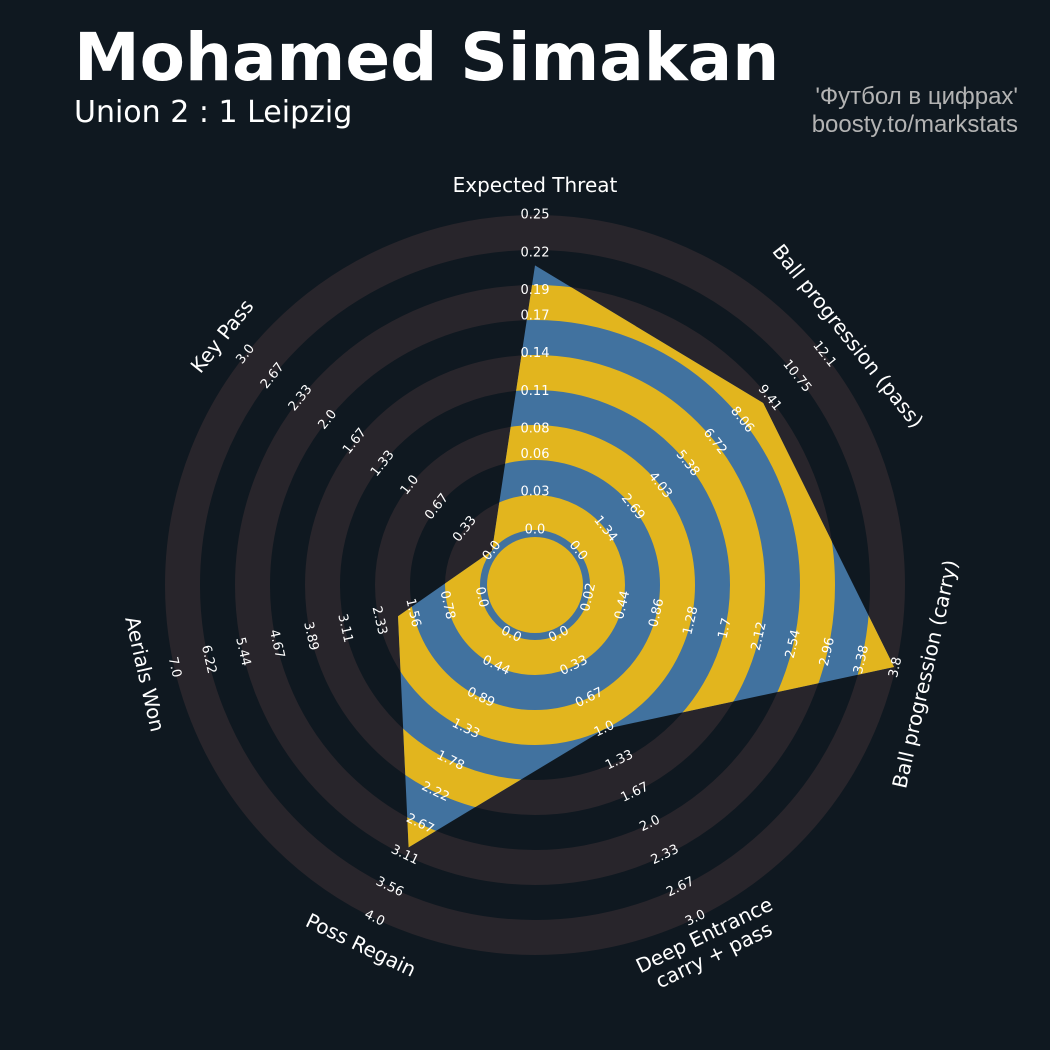 The image size is (1050, 1050). I want to click on tick-label: 0.14, so click(535, 353).